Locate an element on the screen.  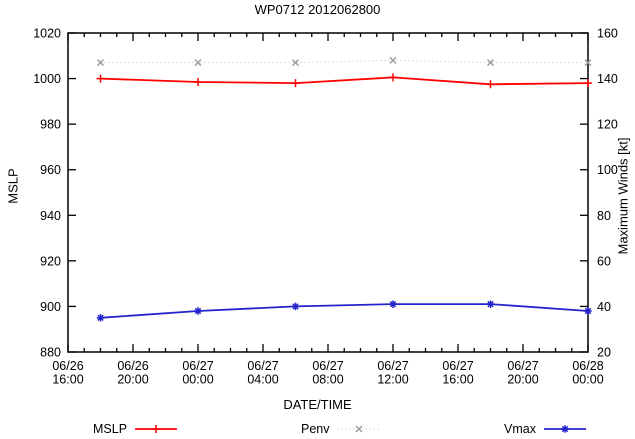
y-tick-labels-left: 880 900 920 940 960 980 1000 1020 is located at coordinates (47, 193).